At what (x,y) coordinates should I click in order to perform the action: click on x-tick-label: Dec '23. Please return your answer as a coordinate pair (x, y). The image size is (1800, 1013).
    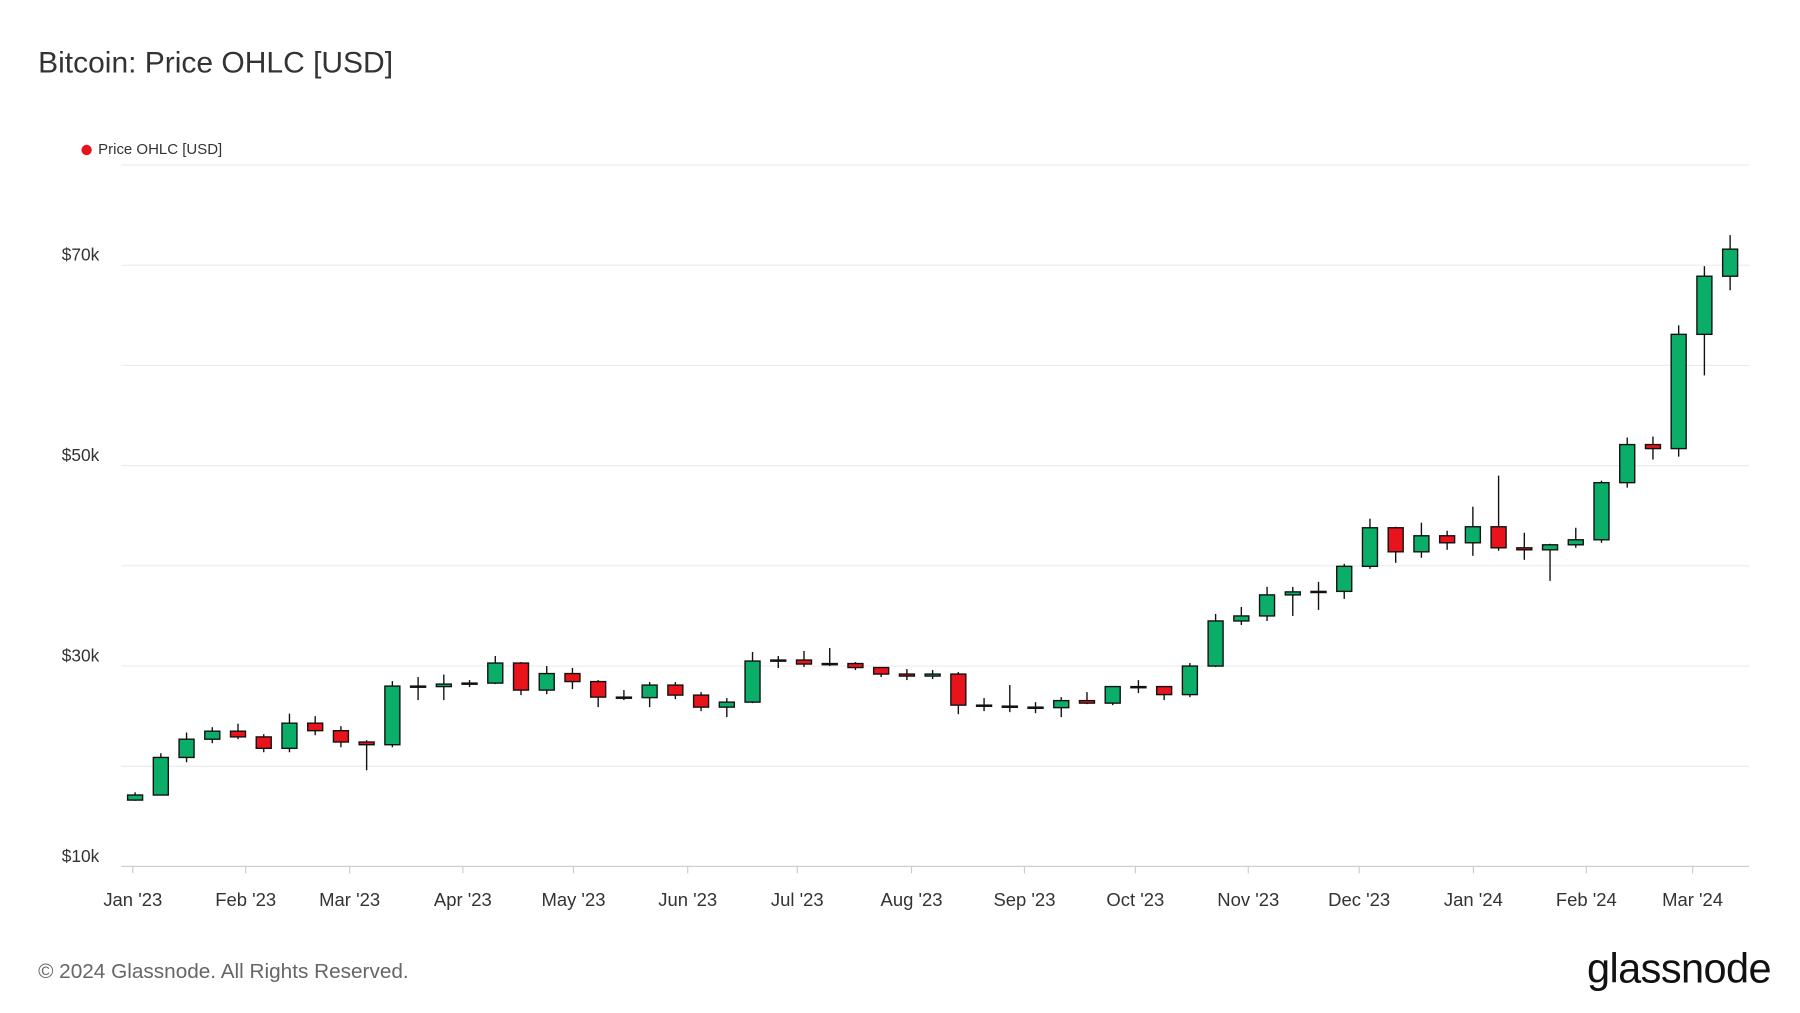
    Looking at the image, I should click on (1359, 899).